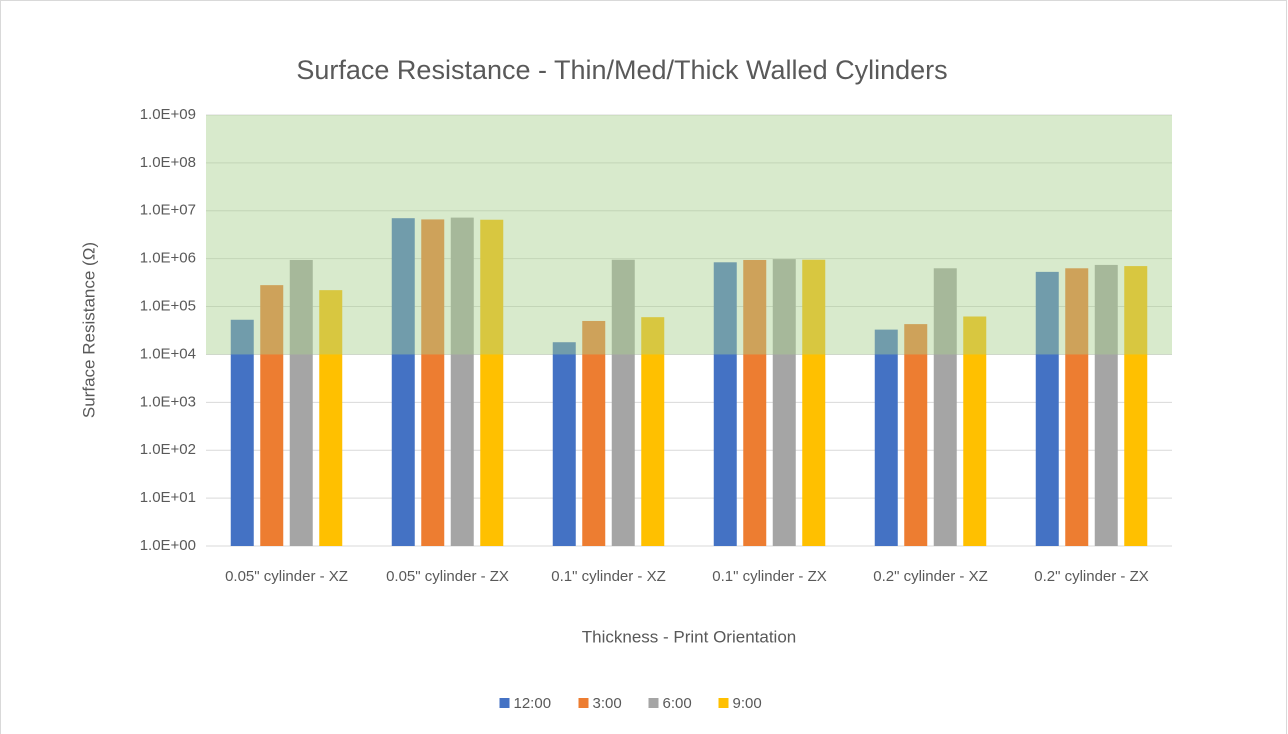 The image size is (1288, 734). Describe the element at coordinates (168, 306) in the screenshot. I see `y-tick-label: 1.0E+05` at that location.